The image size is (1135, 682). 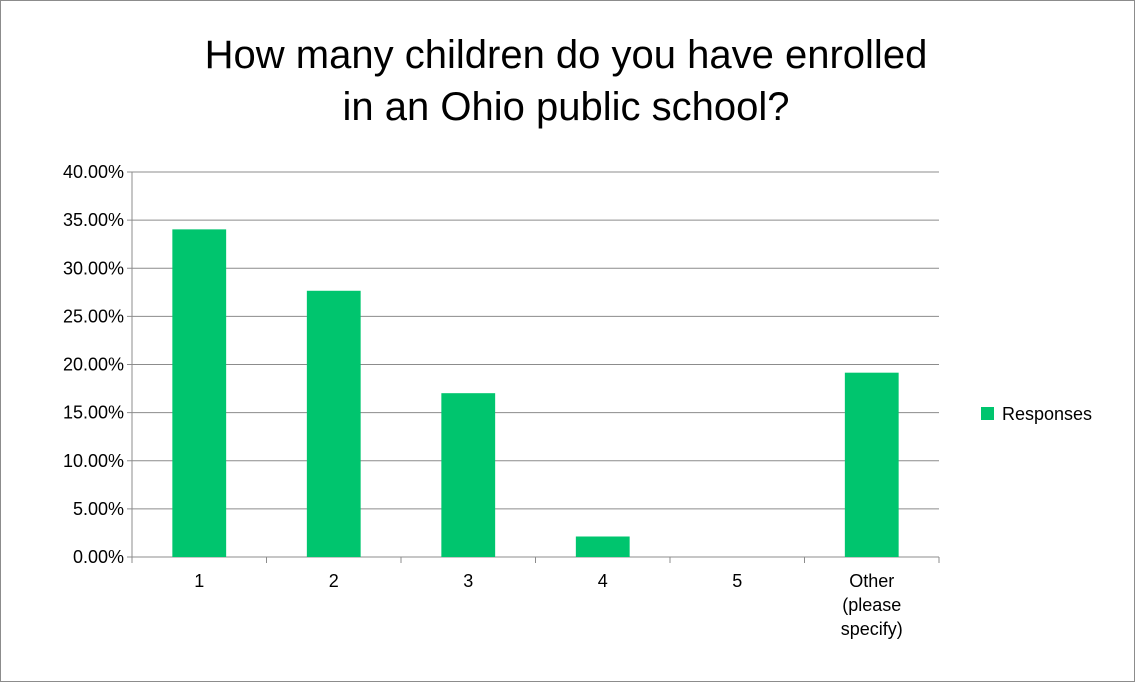 I want to click on y-tick-label: 10.00%, so click(x=93, y=461).